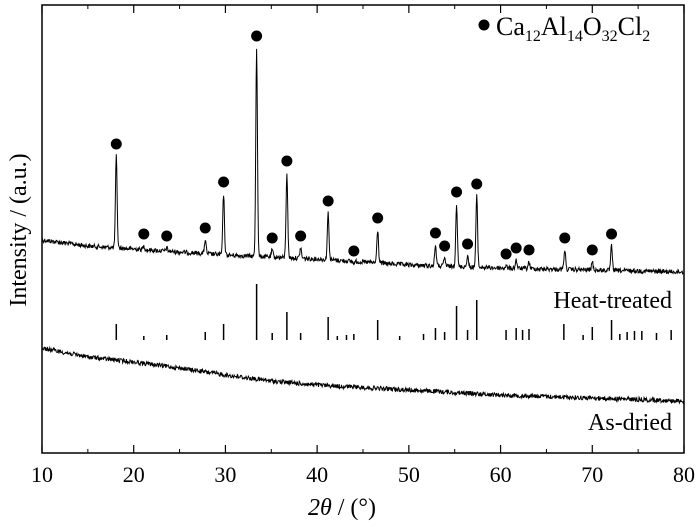 The width and height of the screenshot is (700, 527). Describe the element at coordinates (501, 474) in the screenshot. I see `x-tick-label: 60` at that location.